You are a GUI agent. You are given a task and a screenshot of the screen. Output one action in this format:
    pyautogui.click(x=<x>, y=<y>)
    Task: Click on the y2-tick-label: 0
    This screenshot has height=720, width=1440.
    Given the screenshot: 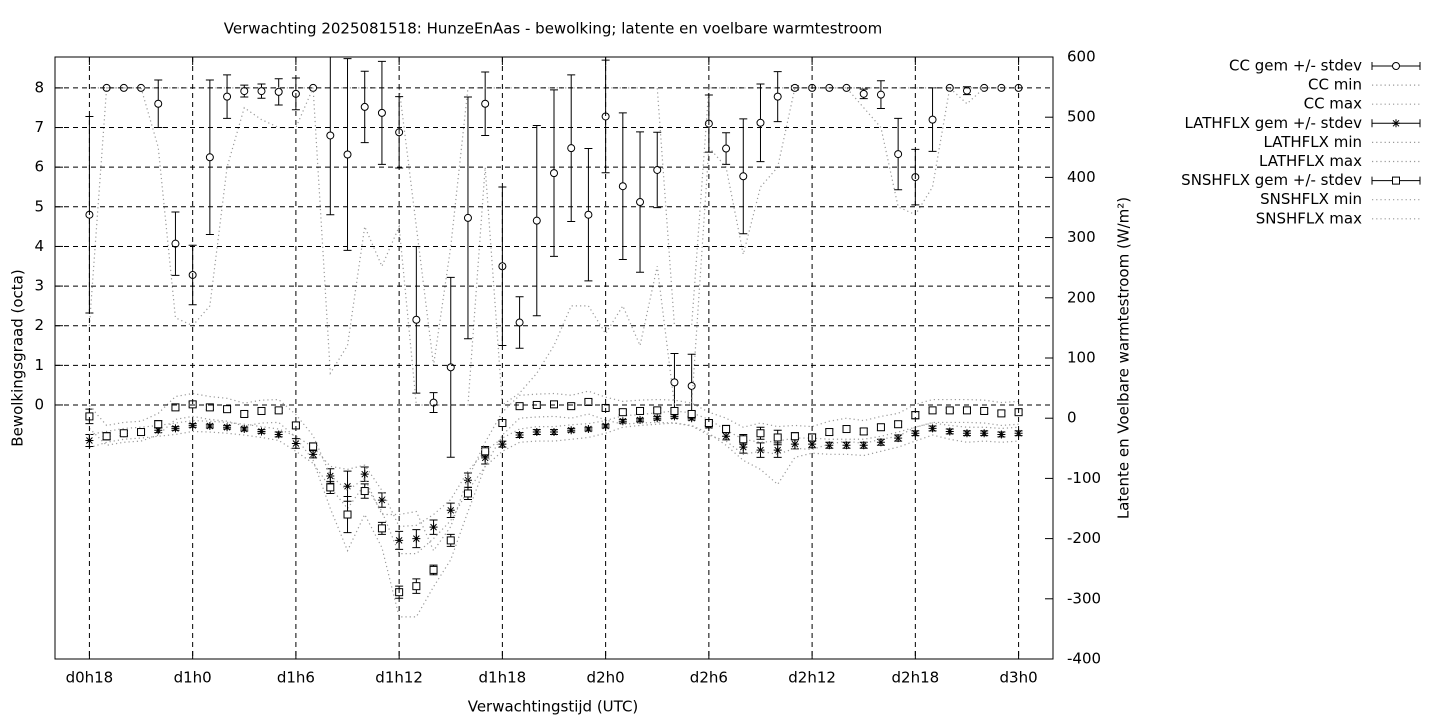 What is the action you would take?
    pyautogui.click(x=1072, y=418)
    